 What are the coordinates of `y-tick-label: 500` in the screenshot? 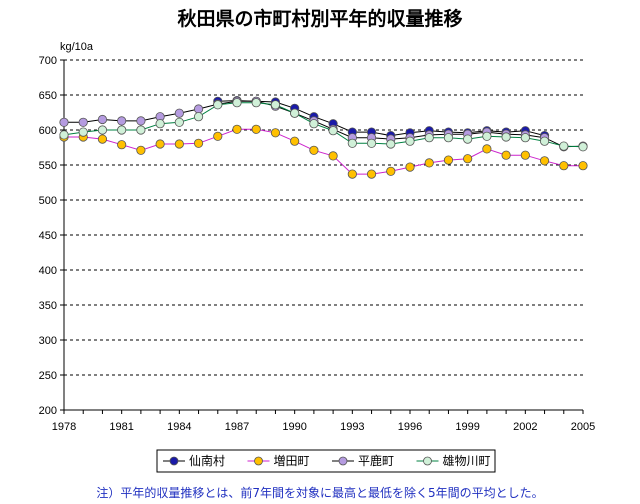 It's located at (48, 201).